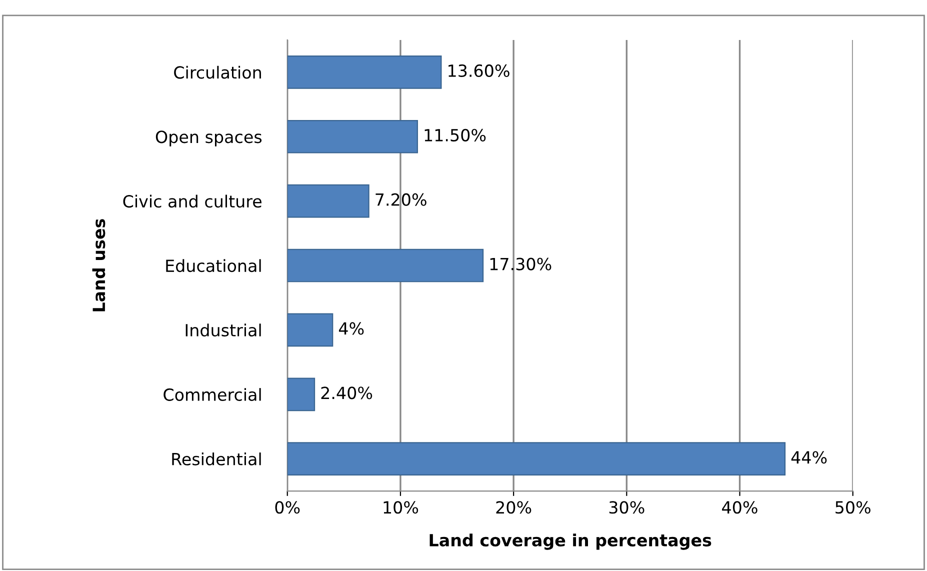 The image size is (927, 571). What do you see at coordinates (479, 71) in the screenshot?
I see `data-label: 13.60%` at bounding box center [479, 71].